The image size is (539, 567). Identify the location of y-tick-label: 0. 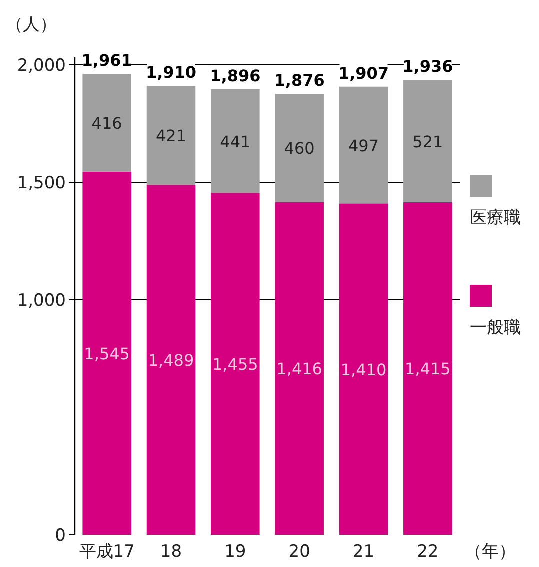
(60, 536).